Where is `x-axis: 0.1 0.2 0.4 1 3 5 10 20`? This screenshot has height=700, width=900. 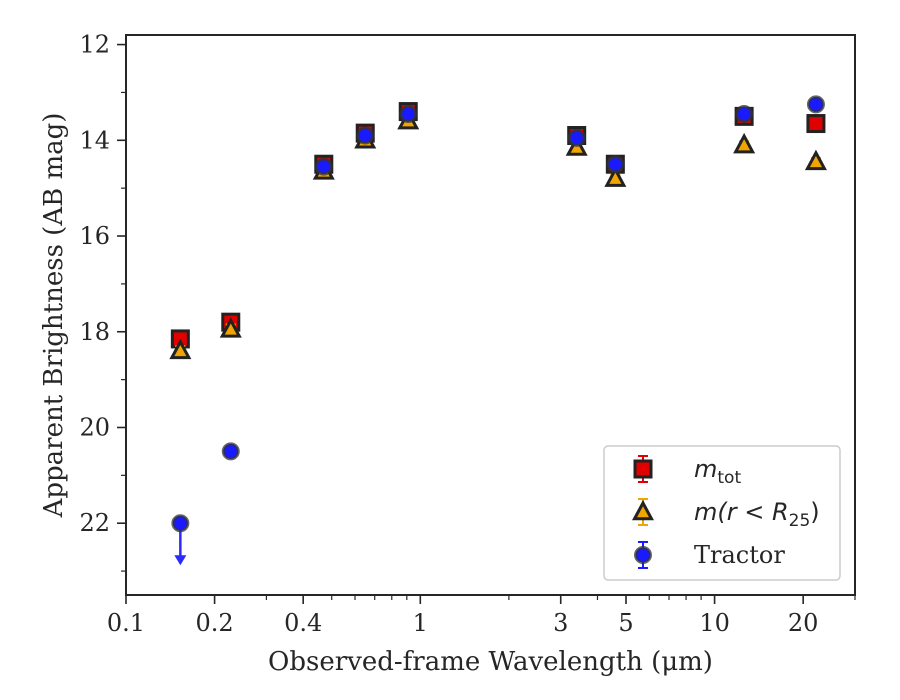
x-axis: 0.1 0.2 0.4 1 3 5 10 20 is located at coordinates (481, 616).